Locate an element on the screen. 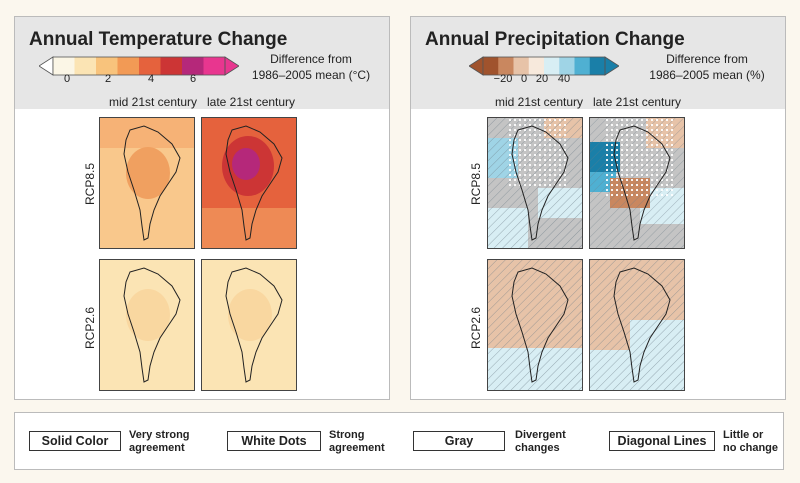 This screenshot has width=800, height=483. temp-col-late: late 21st century is located at coordinates (251, 102).